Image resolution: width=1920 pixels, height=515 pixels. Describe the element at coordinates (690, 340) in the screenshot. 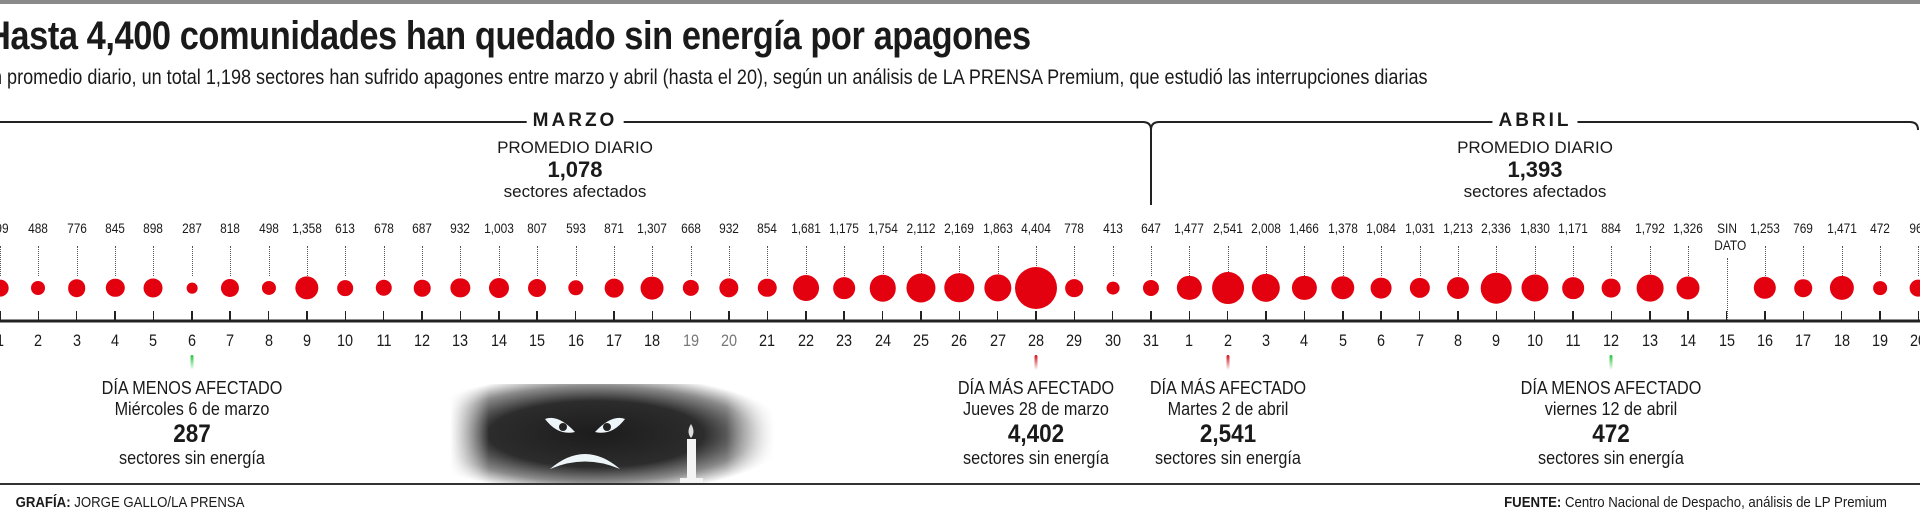

I see `day-label: 19` at that location.